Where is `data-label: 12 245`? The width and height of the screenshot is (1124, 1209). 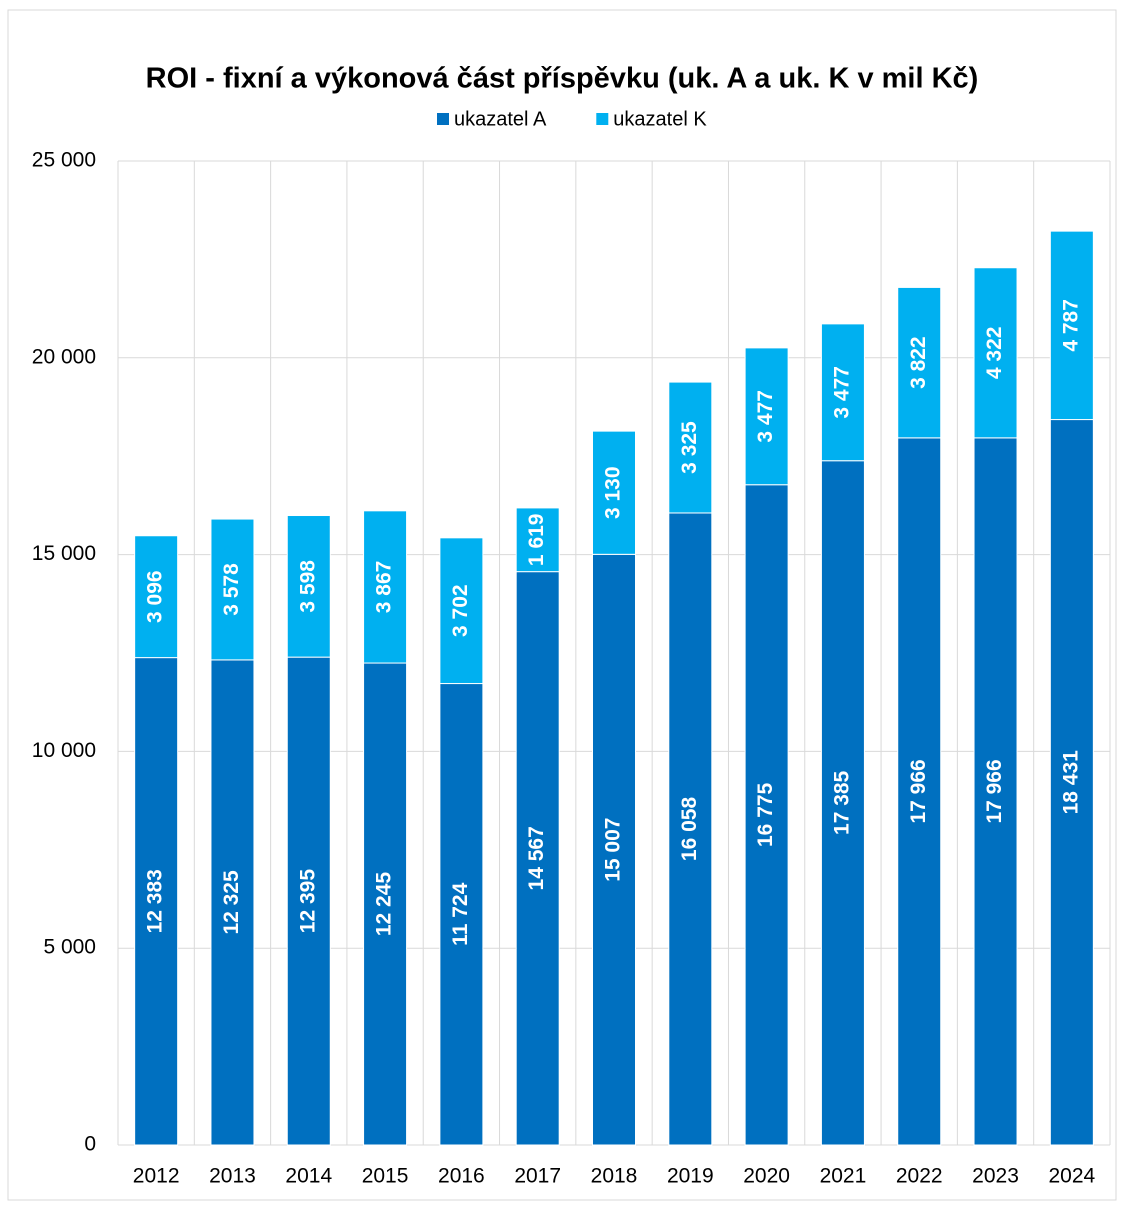
data-label: 12 245 is located at coordinates (384, 904).